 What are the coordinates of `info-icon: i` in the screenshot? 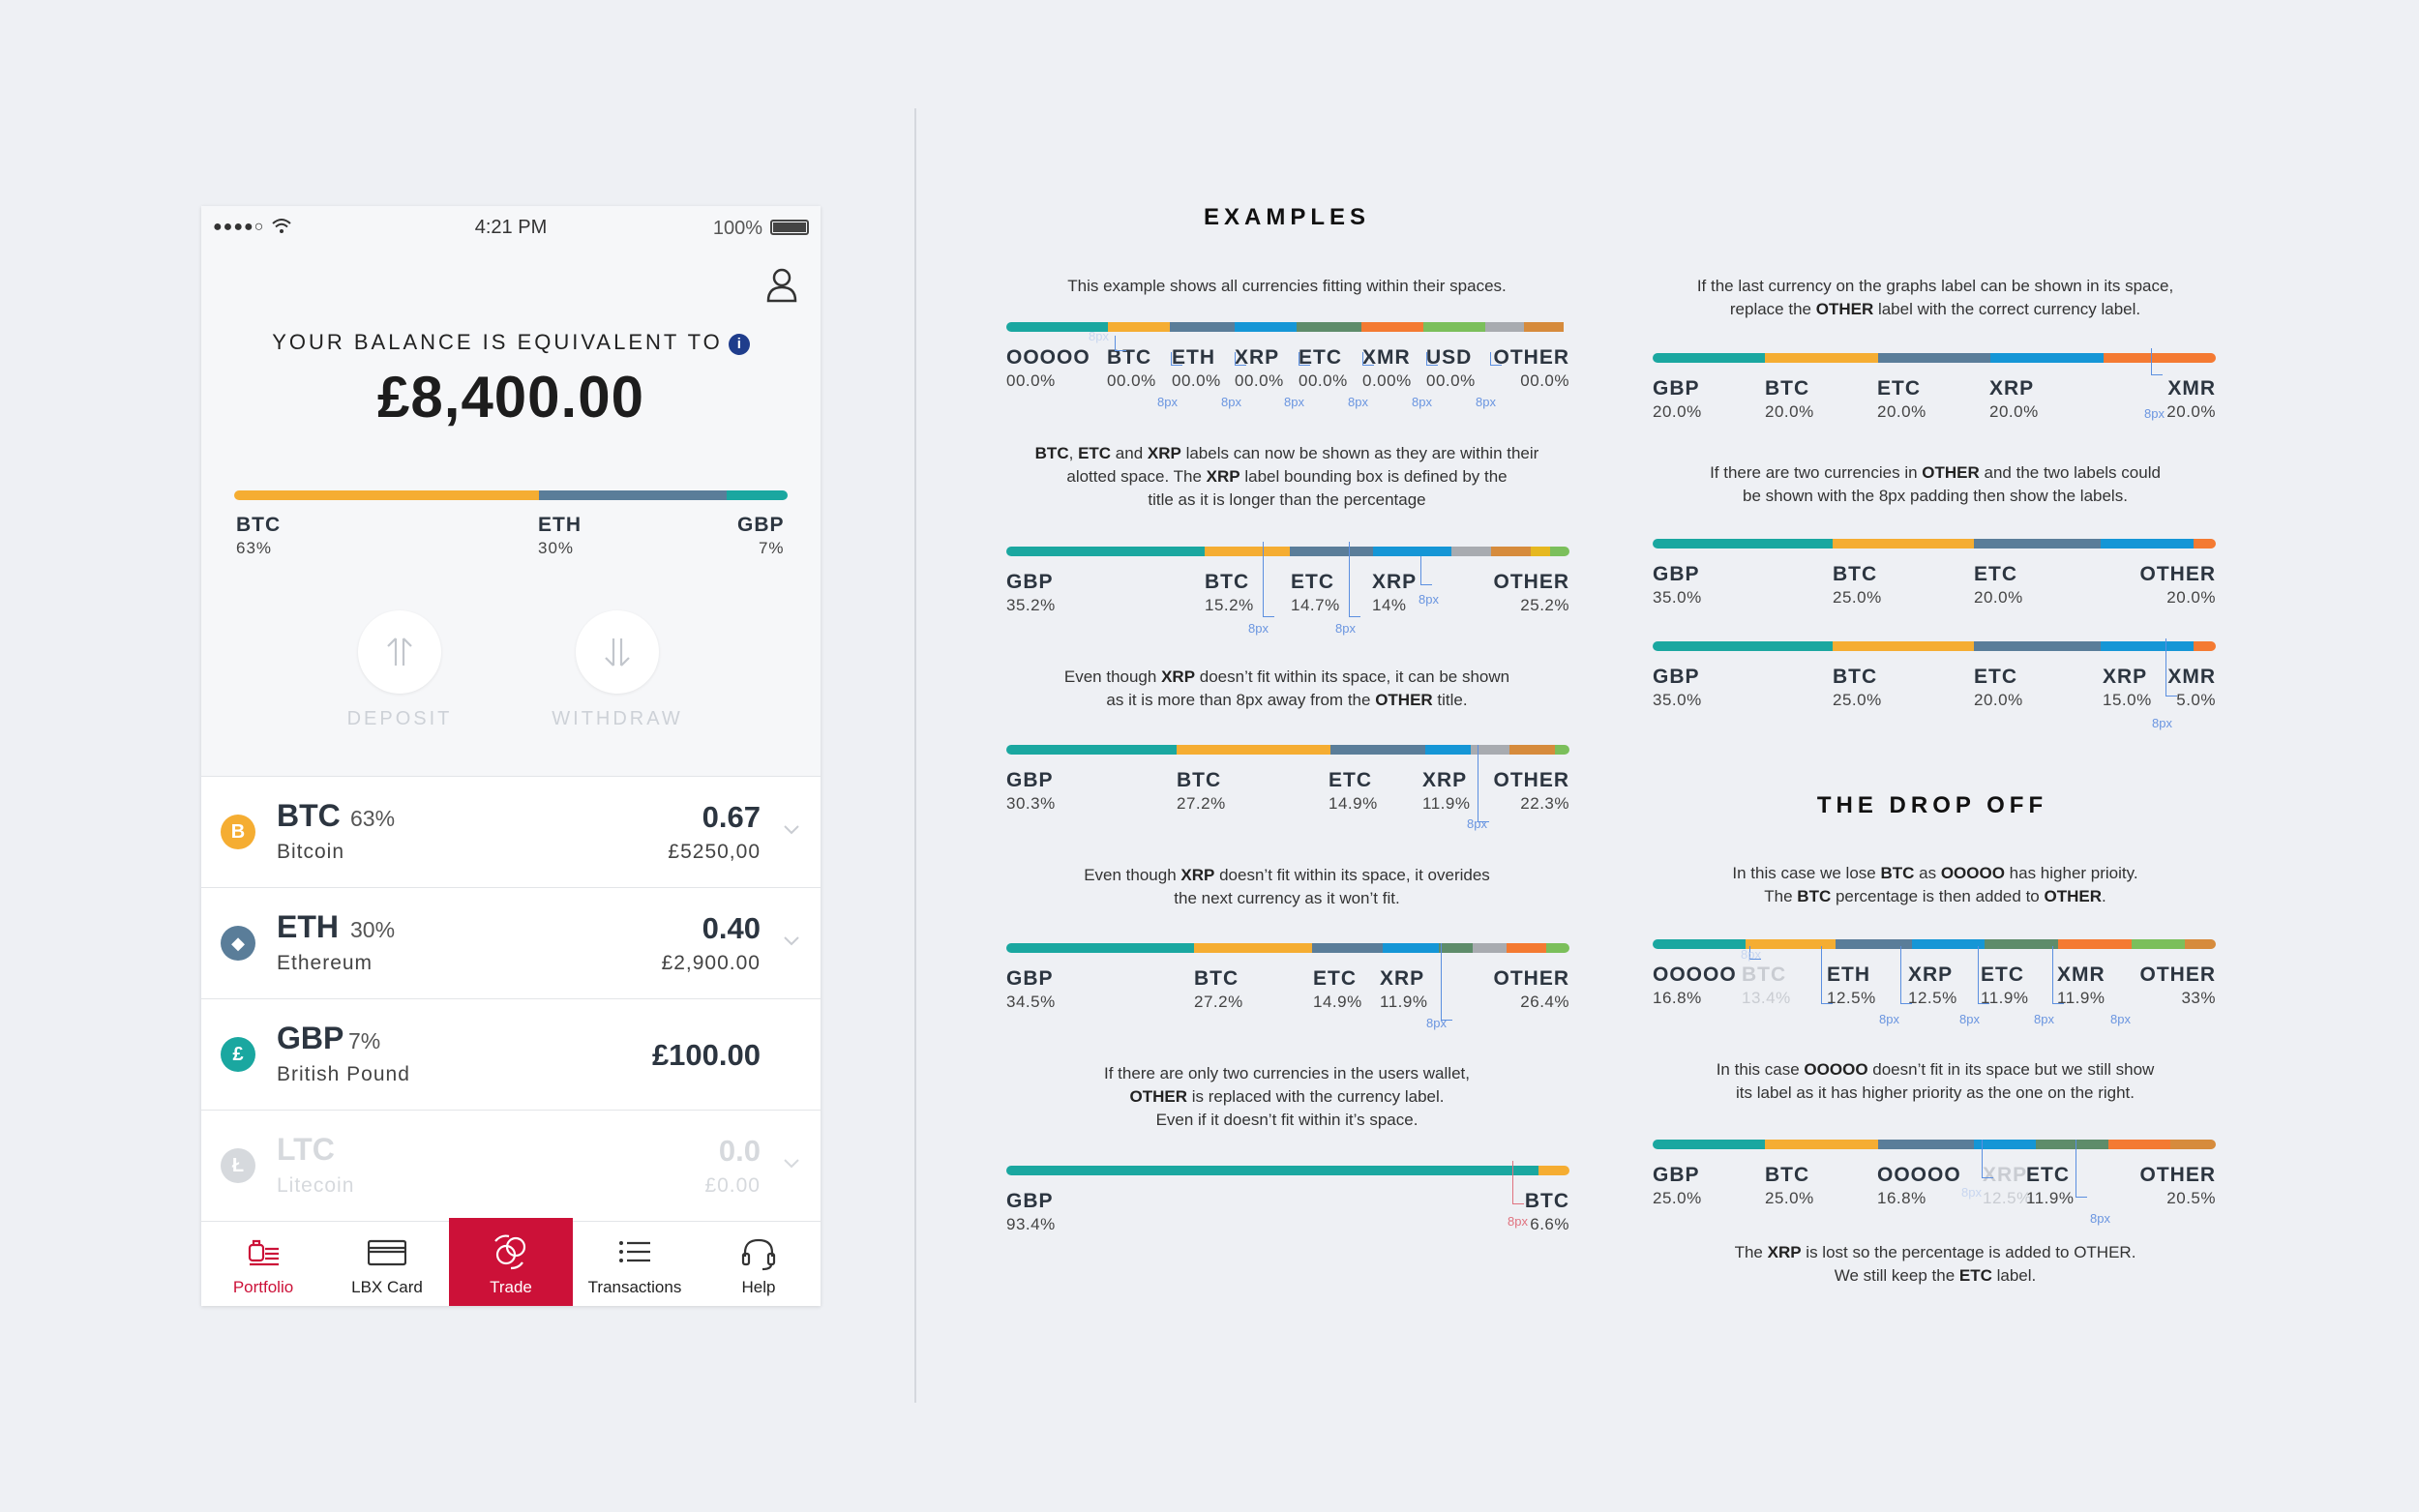 It's located at (739, 344).